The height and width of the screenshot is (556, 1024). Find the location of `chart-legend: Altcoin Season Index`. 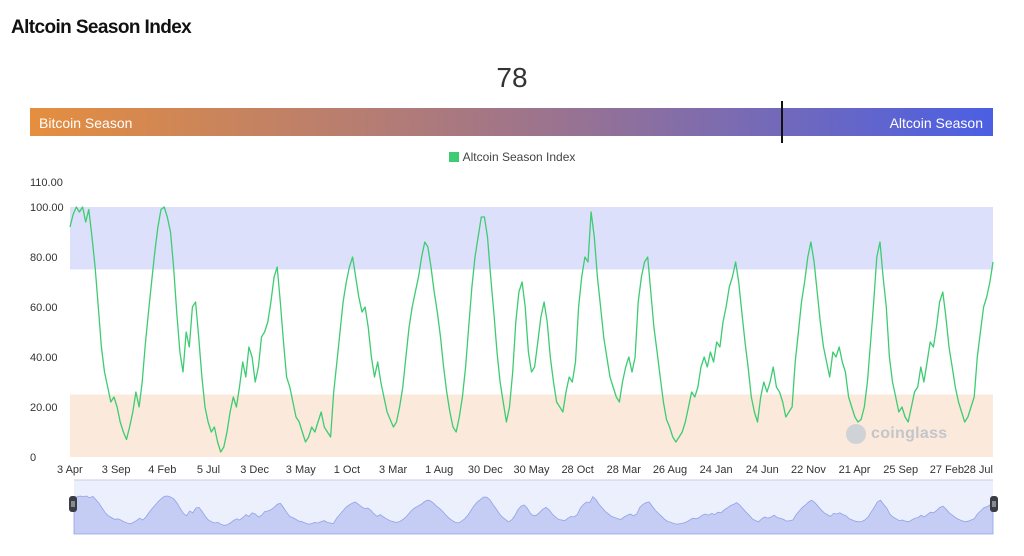

chart-legend: Altcoin Season Index is located at coordinates (512, 157).